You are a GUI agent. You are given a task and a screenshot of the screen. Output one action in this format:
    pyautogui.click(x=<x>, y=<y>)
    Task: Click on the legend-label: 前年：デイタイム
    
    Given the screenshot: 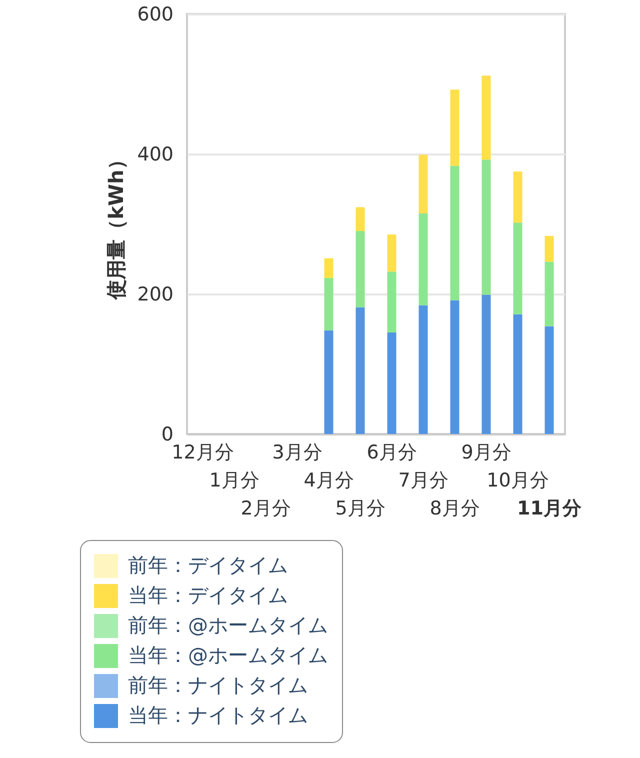 What is the action you would take?
    pyautogui.click(x=208, y=565)
    